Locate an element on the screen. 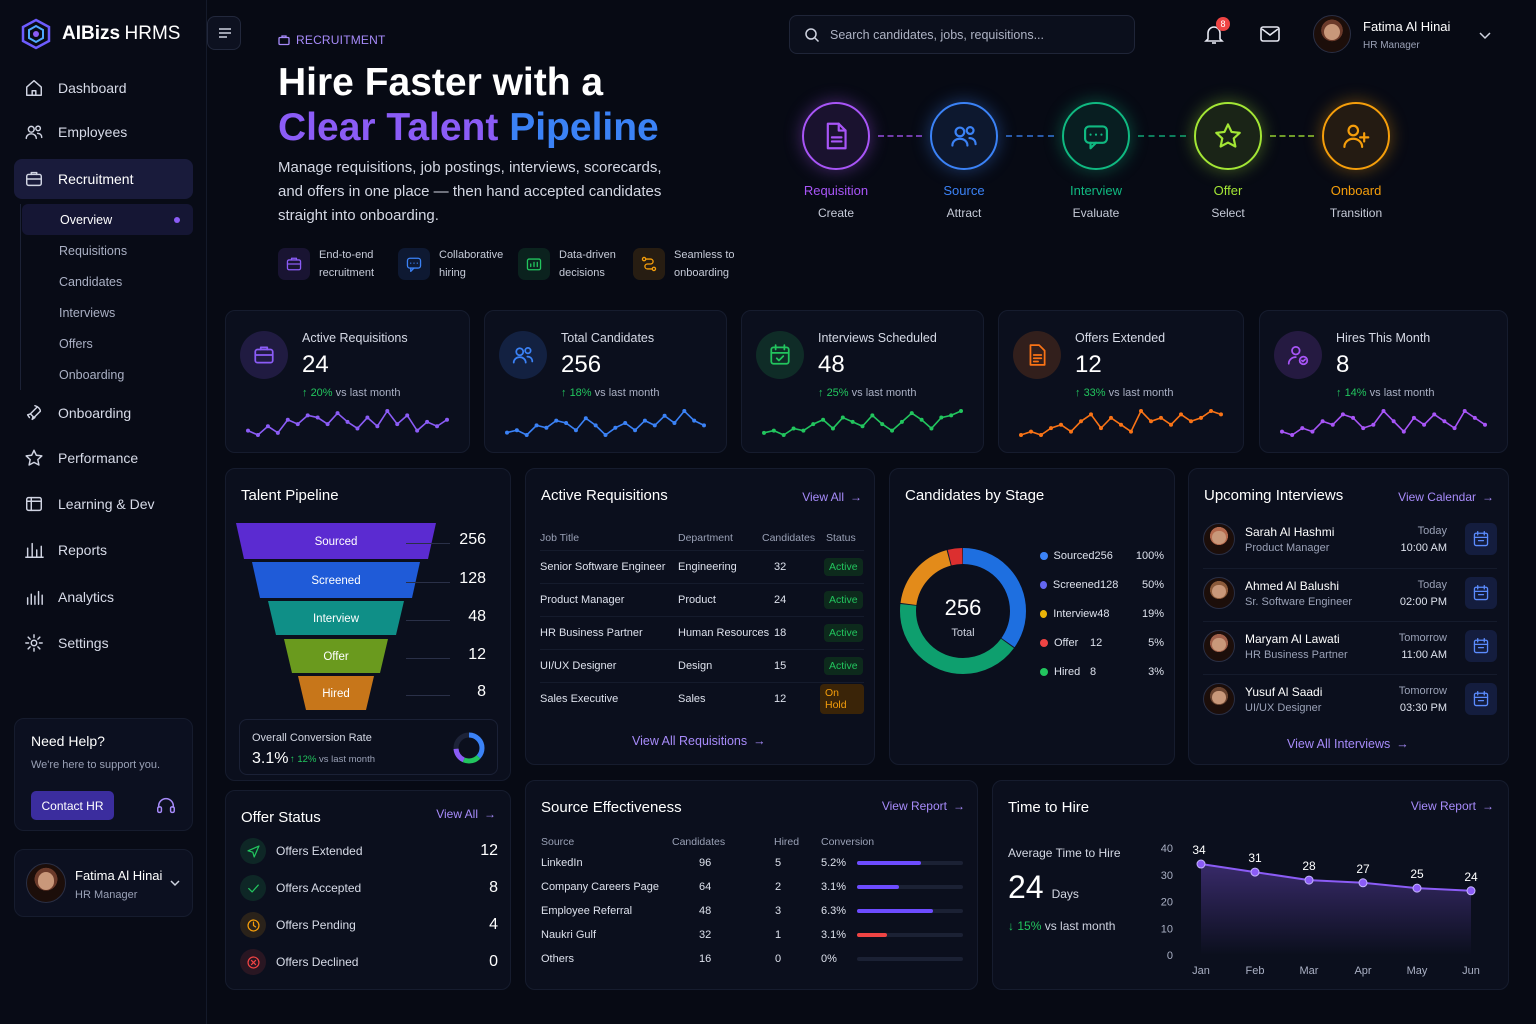 Image resolution: width=1536 pixels, height=1024 pixels. column-header: Job Title is located at coordinates (560, 537).